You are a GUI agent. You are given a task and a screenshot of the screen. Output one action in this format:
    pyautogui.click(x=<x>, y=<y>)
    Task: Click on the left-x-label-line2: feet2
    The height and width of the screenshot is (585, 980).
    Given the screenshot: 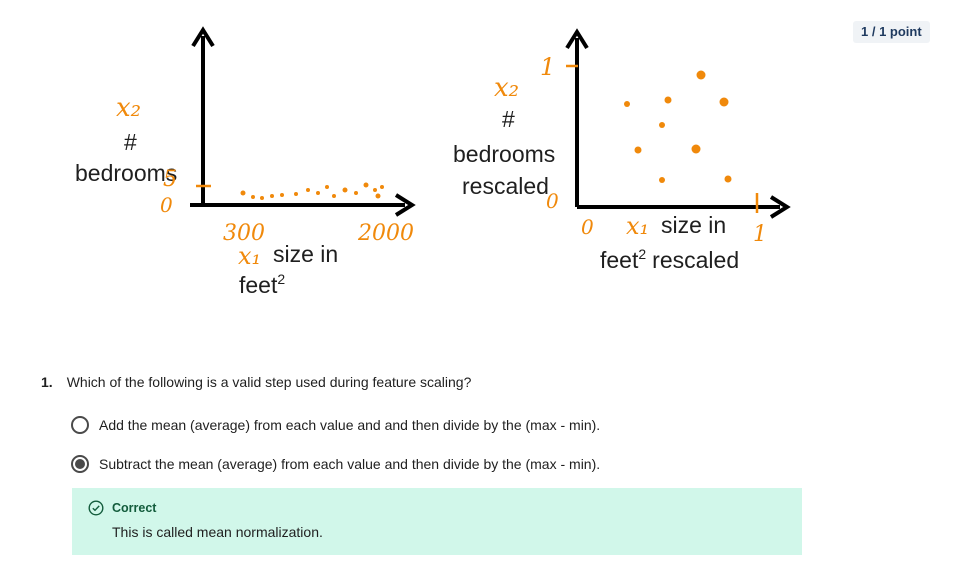 What is the action you would take?
    pyautogui.click(x=262, y=284)
    